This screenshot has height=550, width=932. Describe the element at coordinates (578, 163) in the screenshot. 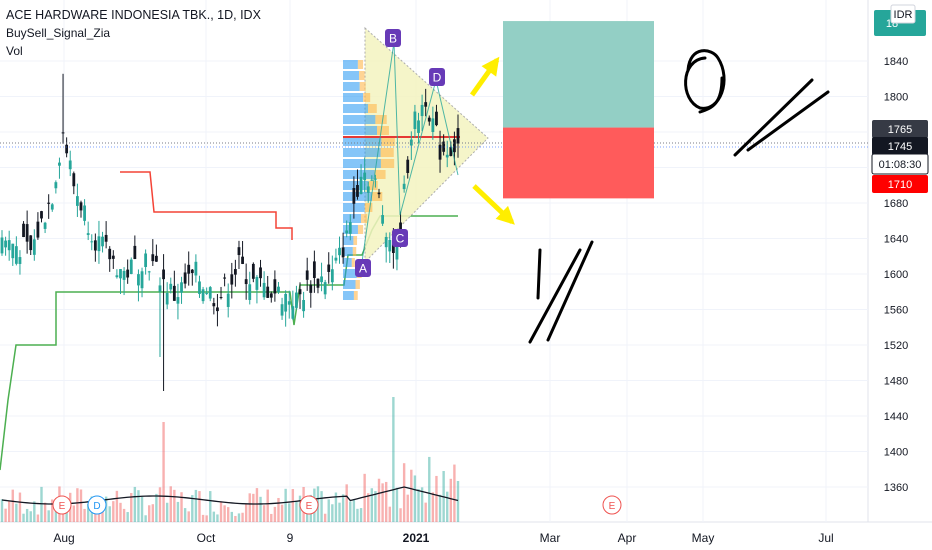

I see `stop-zone` at that location.